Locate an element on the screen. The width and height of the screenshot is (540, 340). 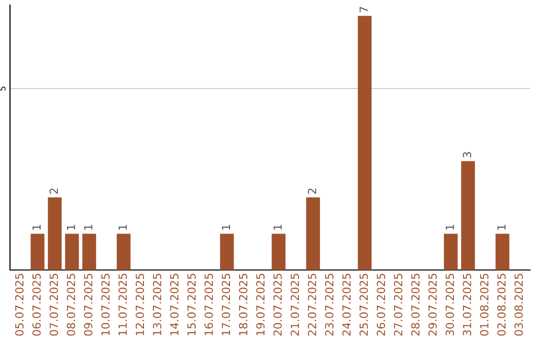
x-tick-label: 30.07.2025 is located at coordinates (450, 305).